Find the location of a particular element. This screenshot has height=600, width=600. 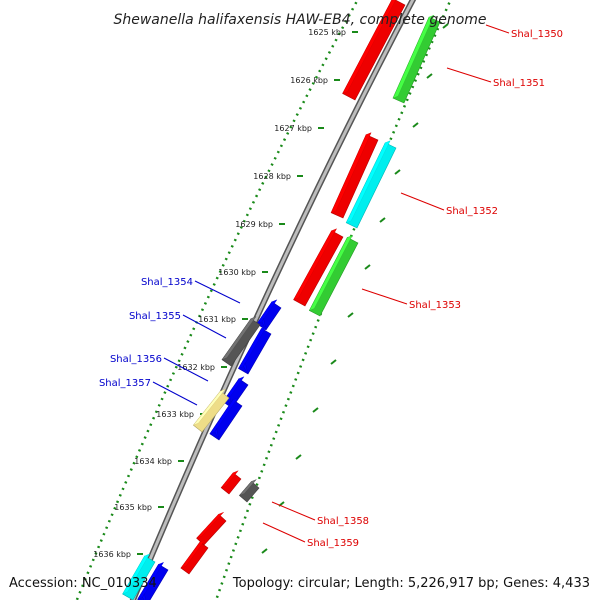

gene-label: Shal_1355 is located at coordinates (155, 316).